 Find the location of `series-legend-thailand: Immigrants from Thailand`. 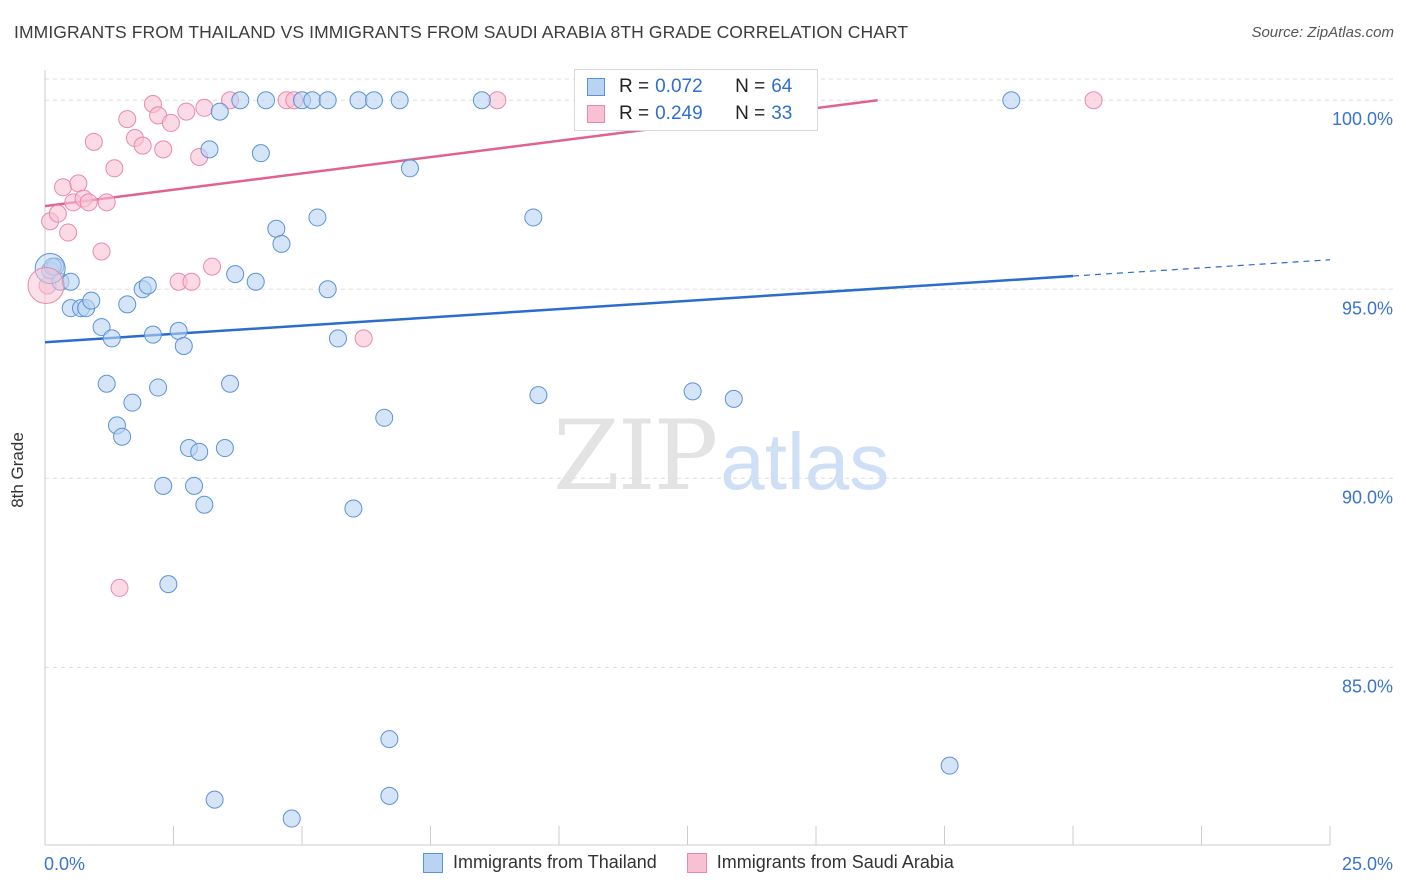

series-legend-thailand: Immigrants from Thailand is located at coordinates (540, 862).